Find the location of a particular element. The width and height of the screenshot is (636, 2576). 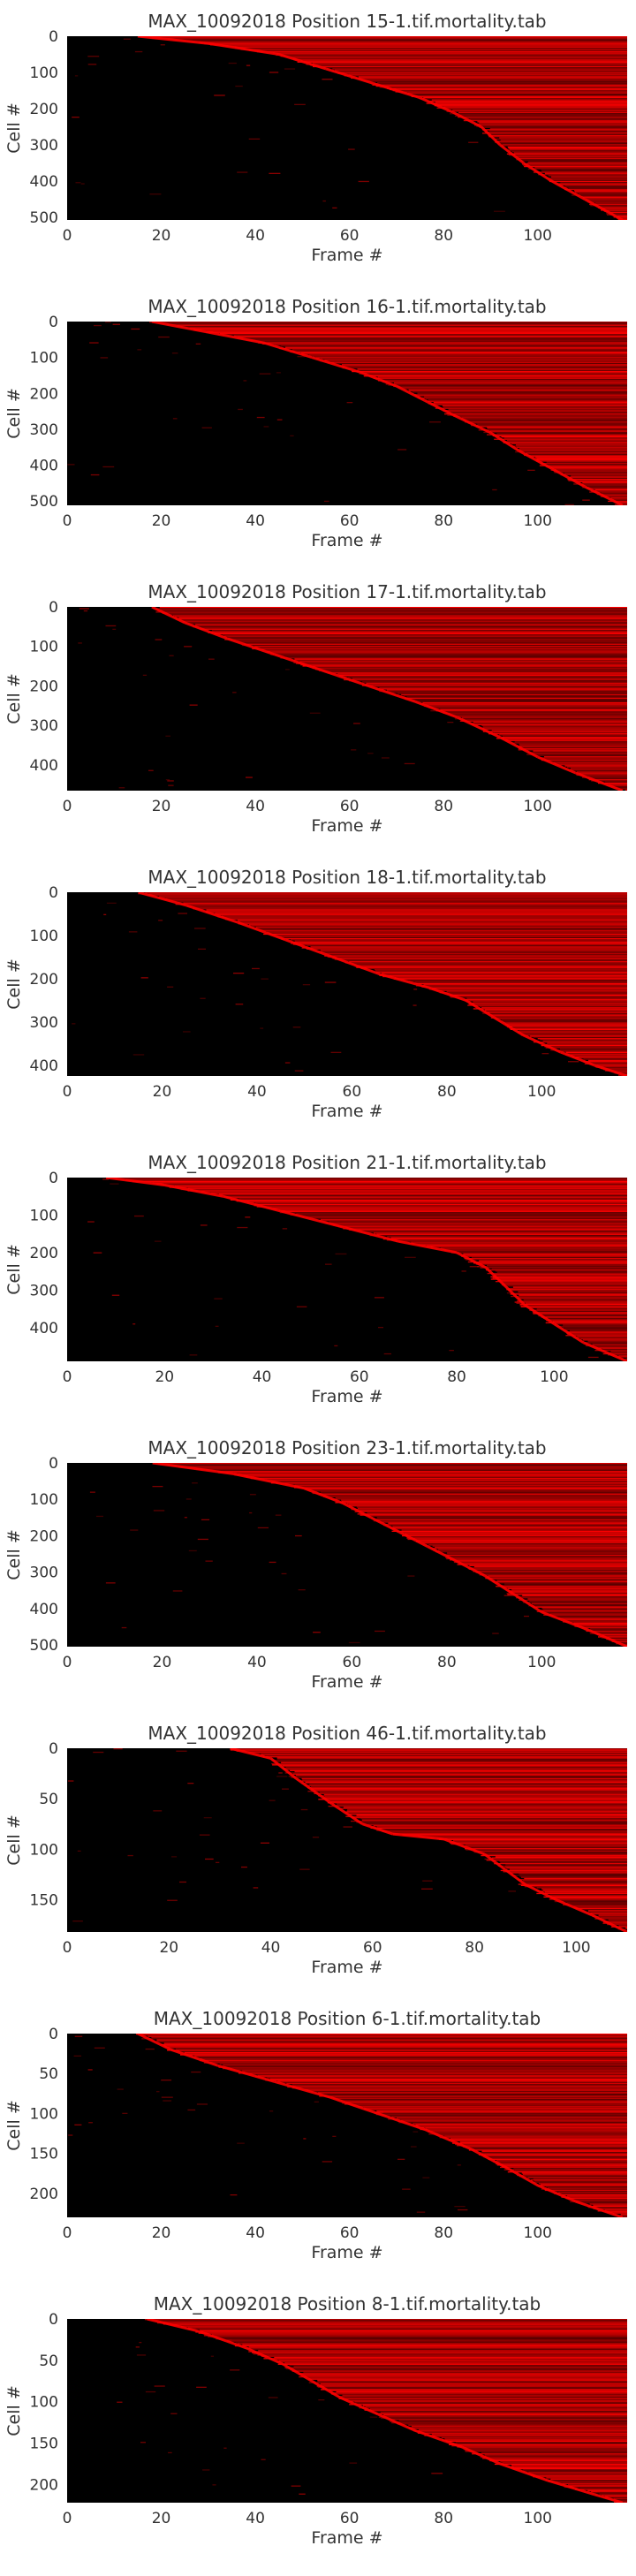

x-tick-label: 20 is located at coordinates (161, 2233).